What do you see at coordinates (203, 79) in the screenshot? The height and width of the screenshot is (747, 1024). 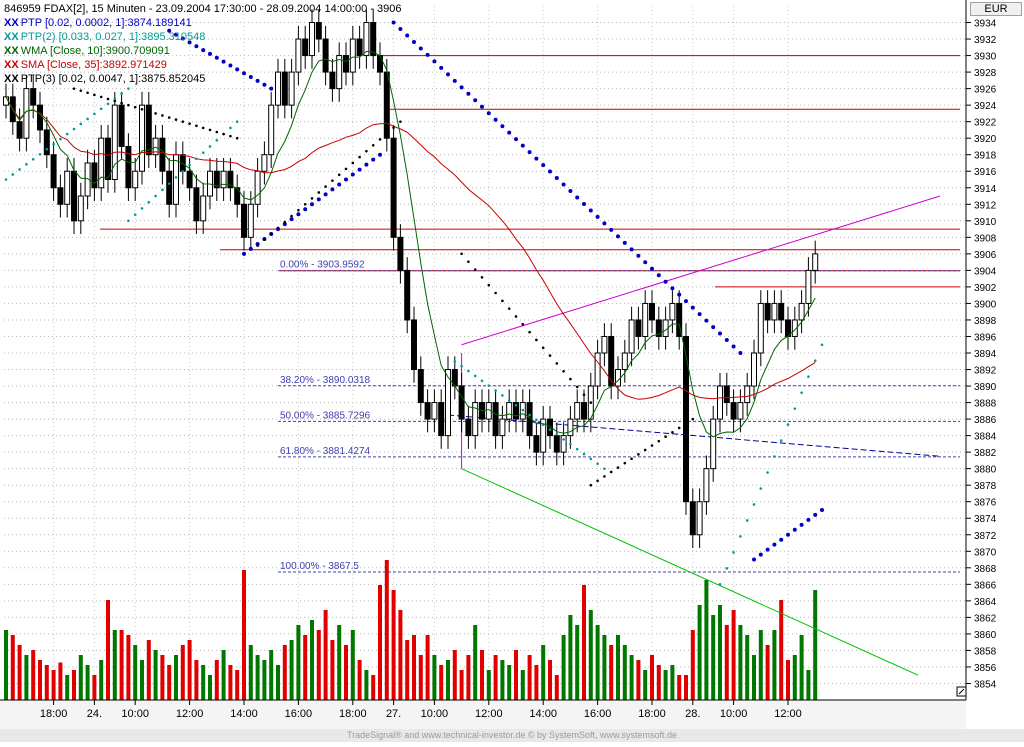 I see `legend-item: XX PTP(3) [0.02, 0.0047, 1]:3875.852045` at bounding box center [203, 79].